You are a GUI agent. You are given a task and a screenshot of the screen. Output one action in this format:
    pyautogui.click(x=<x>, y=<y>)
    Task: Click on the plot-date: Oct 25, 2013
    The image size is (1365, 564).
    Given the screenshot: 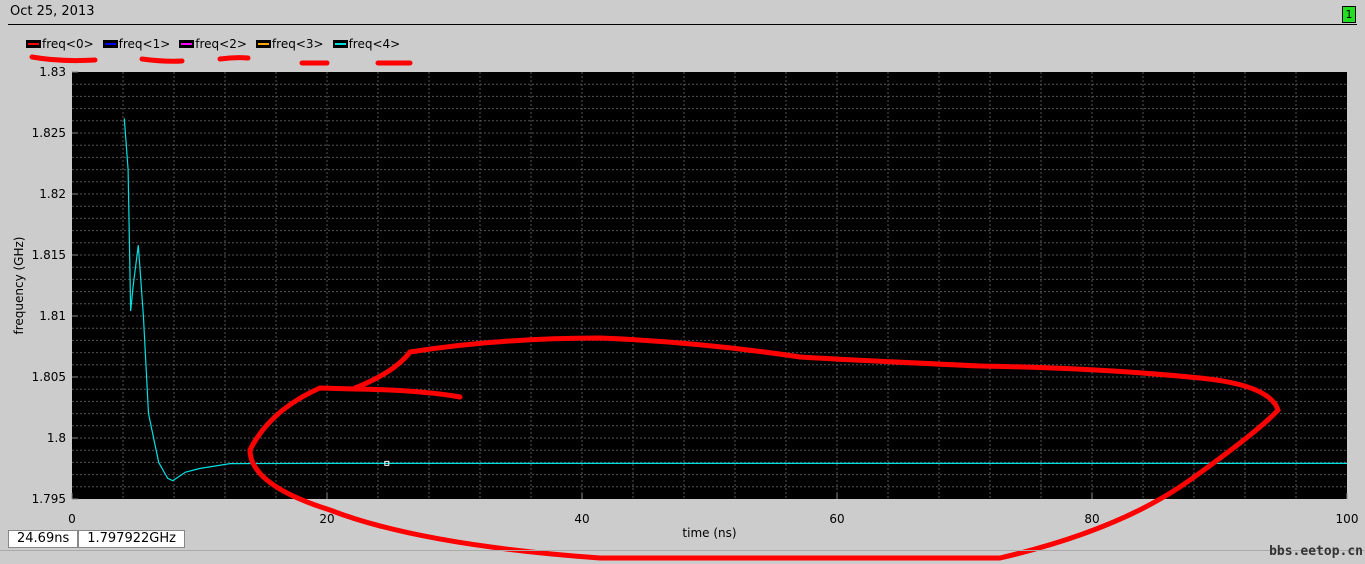 What is the action you would take?
    pyautogui.click(x=52, y=11)
    